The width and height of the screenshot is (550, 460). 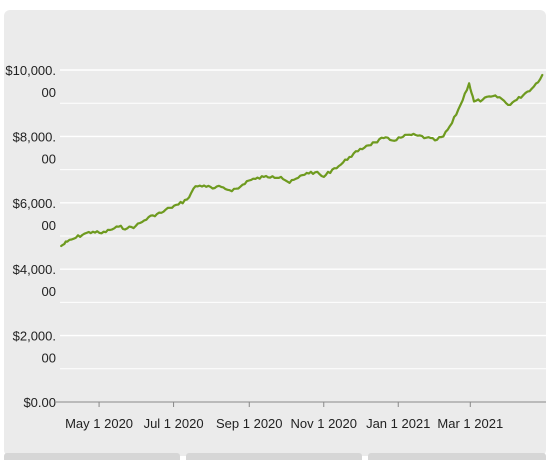 What do you see at coordinates (34, 203) in the screenshot?
I see `y-tick-label-line: $6,000.` at bounding box center [34, 203].